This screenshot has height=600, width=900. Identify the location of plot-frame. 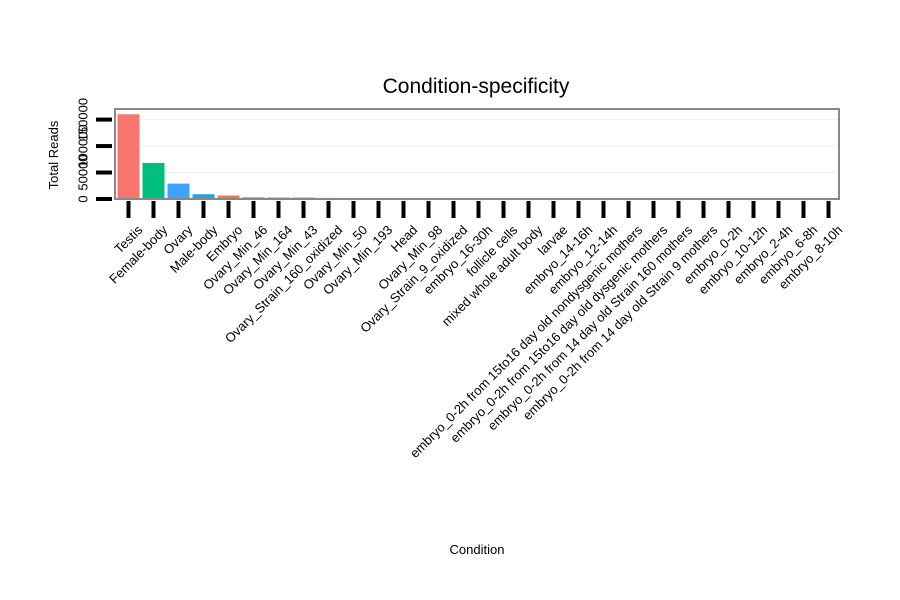
(477, 154).